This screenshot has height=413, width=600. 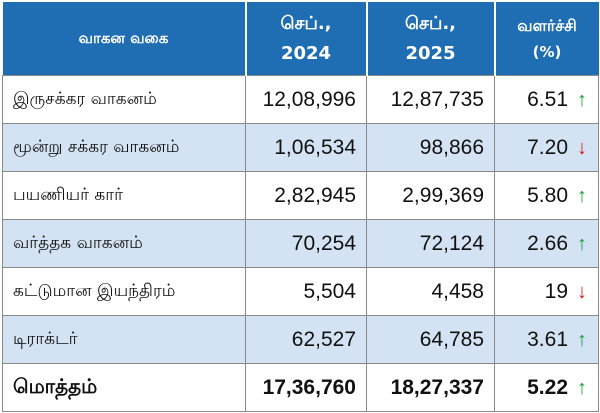 I want to click on value-2025: 4,458, so click(x=430, y=291).